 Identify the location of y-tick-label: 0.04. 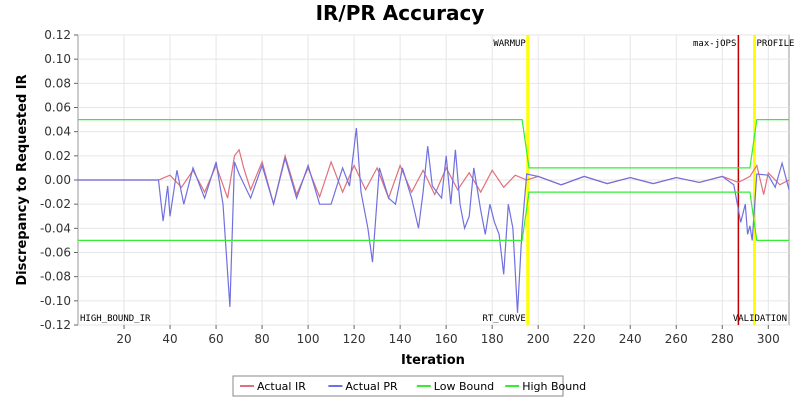
(57, 132).